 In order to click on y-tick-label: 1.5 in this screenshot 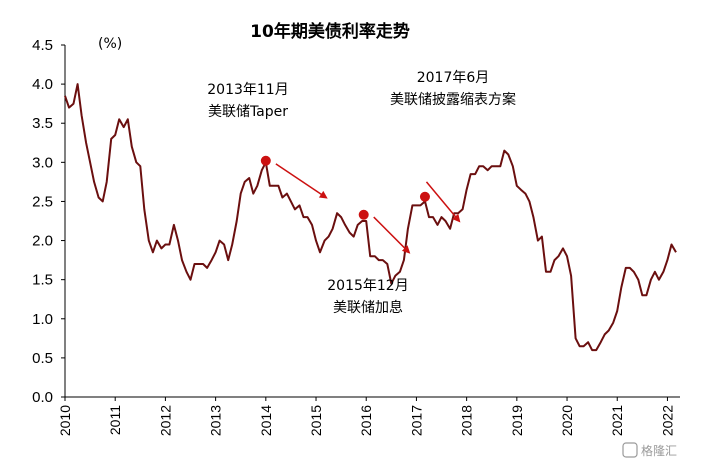, I will do `click(42, 280)`.